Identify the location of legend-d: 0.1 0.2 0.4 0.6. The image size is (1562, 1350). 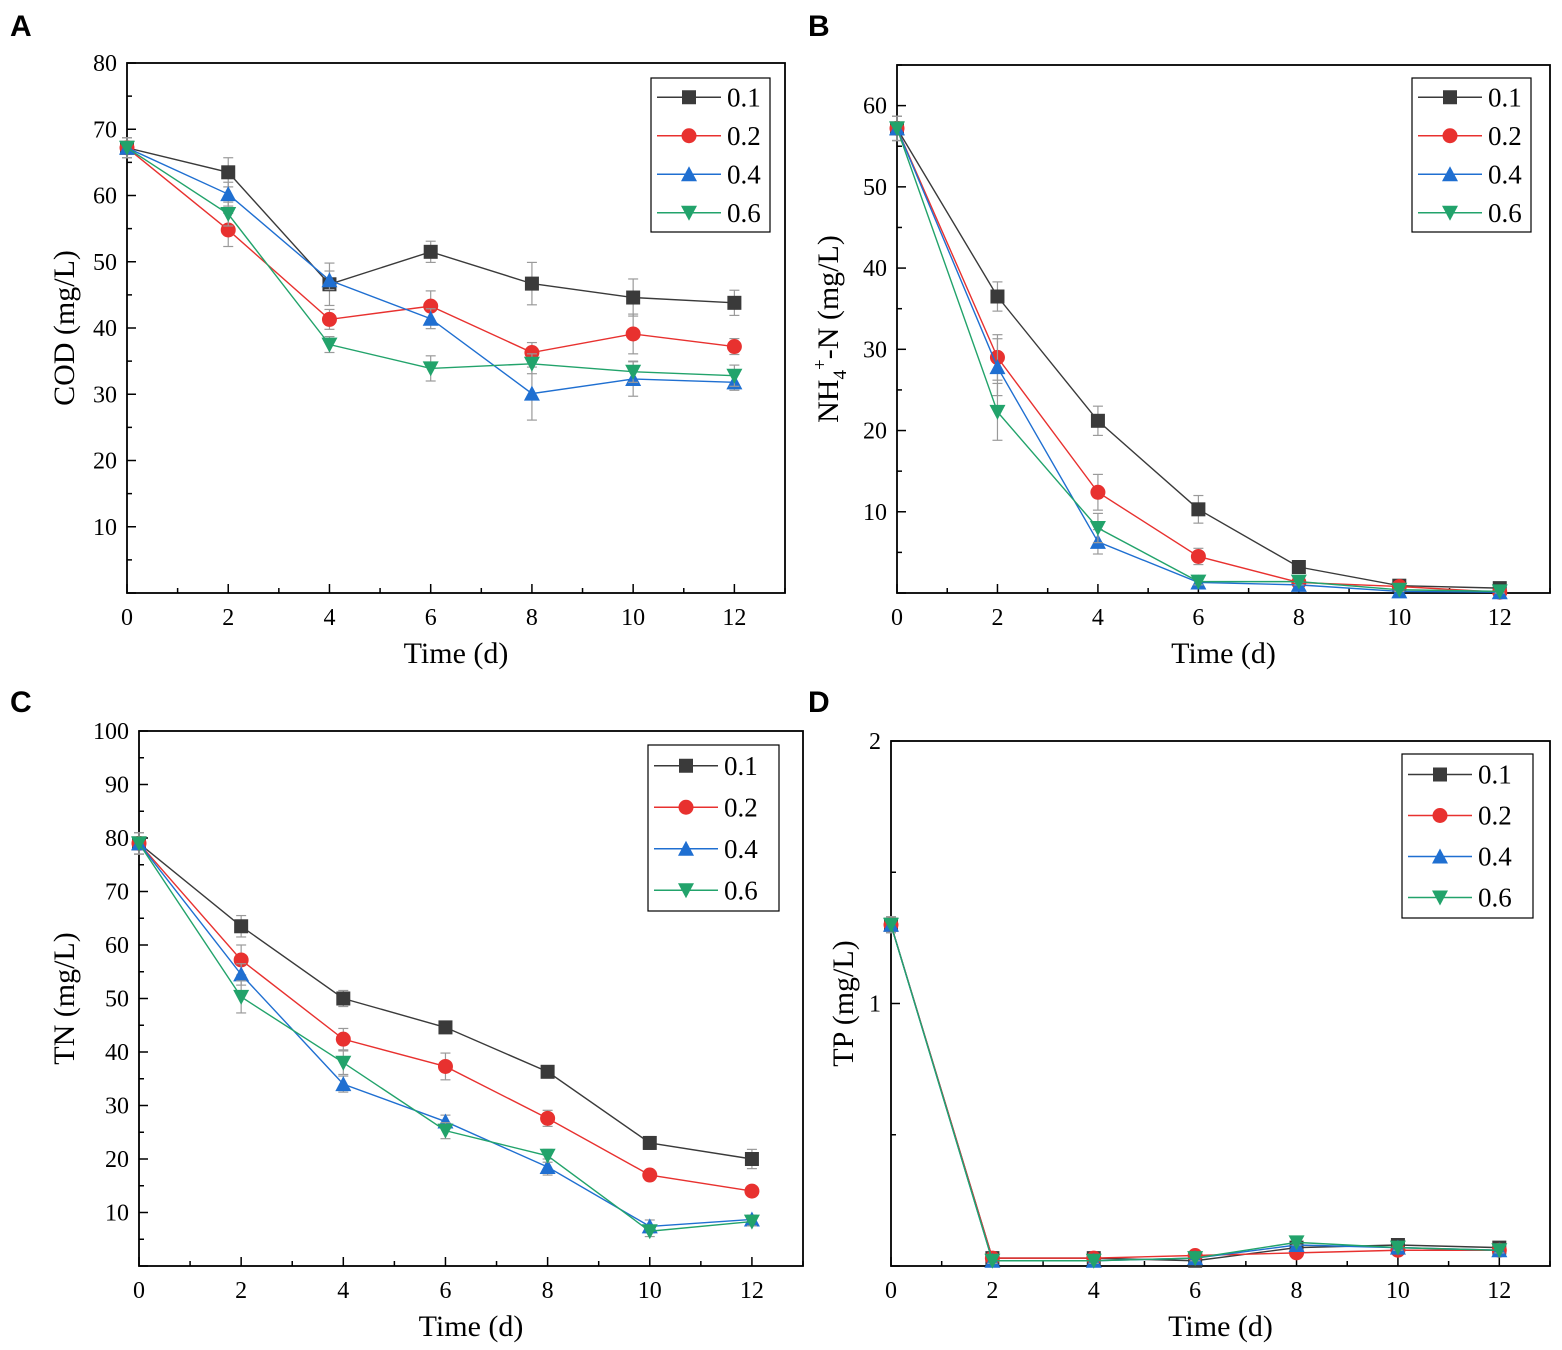
(1467, 836).